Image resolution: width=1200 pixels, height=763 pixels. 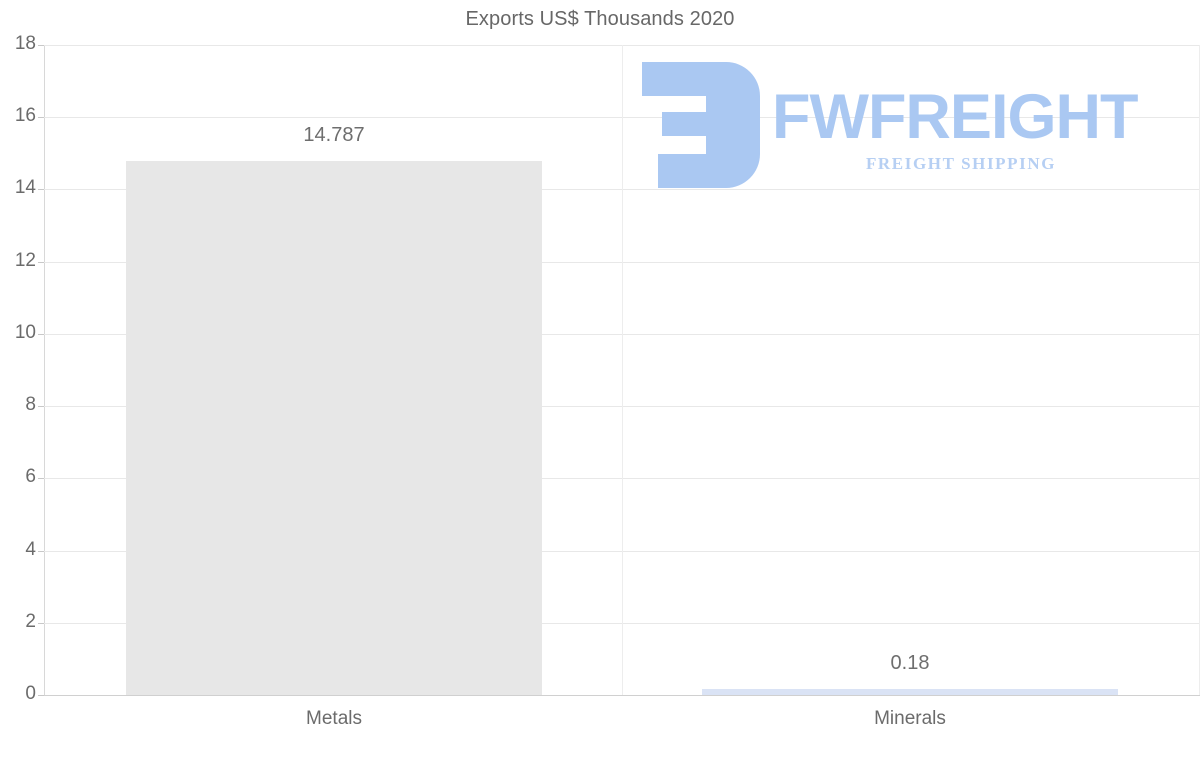 I want to click on gridline, so click(x=622, y=695).